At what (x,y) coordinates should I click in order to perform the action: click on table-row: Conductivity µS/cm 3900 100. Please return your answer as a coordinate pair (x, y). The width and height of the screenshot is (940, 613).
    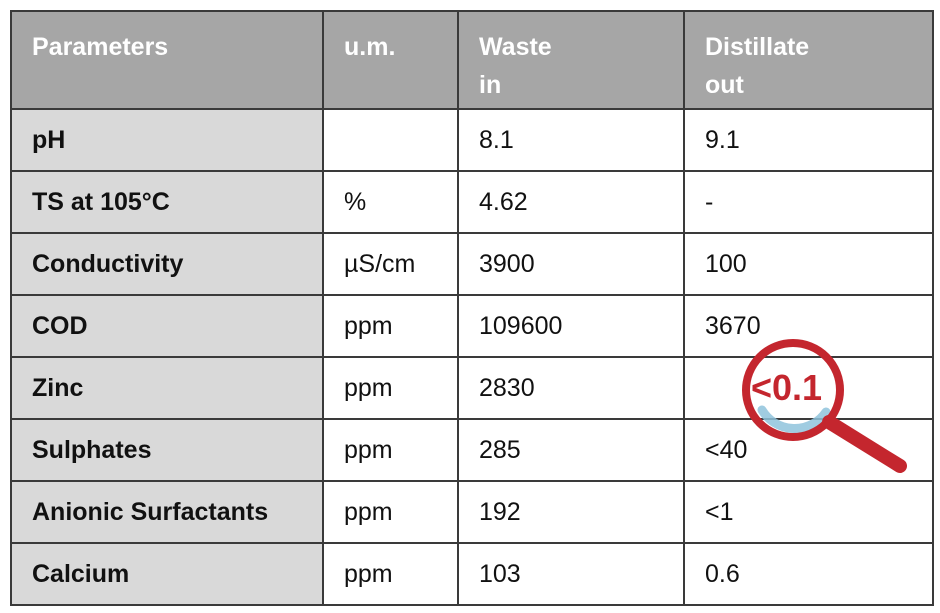
    Looking at the image, I should click on (472, 264).